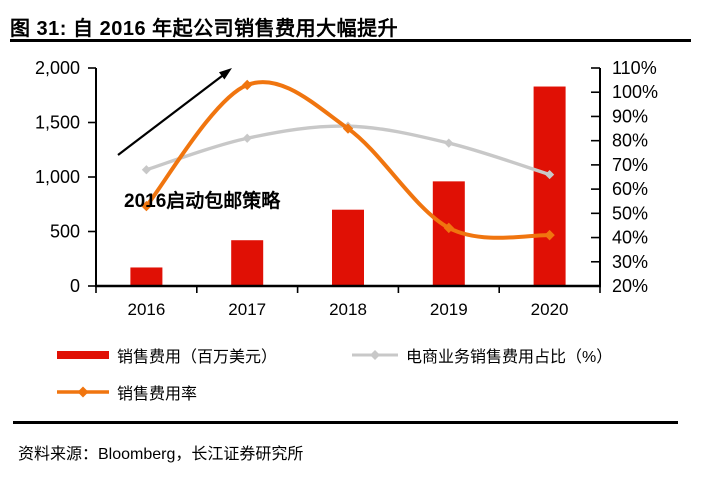 The width and height of the screenshot is (714, 492). I want to click on chart-annotation: 2016启动包邮策略, so click(202, 201).